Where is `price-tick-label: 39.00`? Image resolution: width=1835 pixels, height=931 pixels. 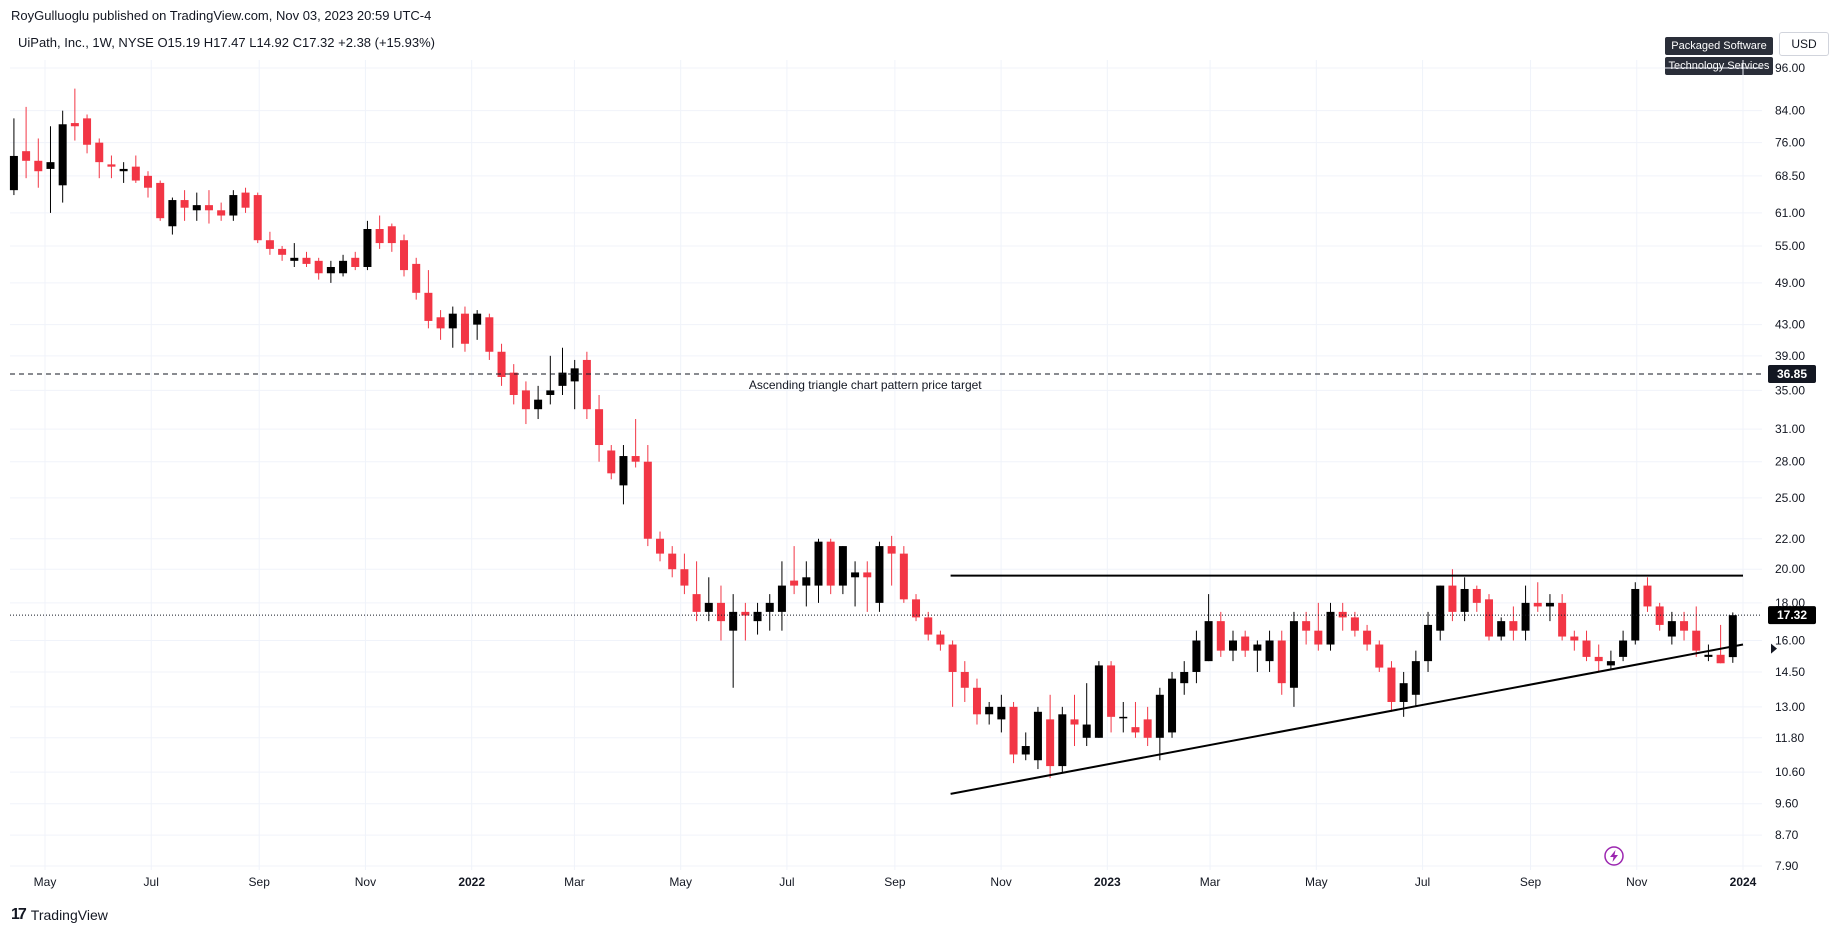 price-tick-label: 39.00 is located at coordinates (1790, 356).